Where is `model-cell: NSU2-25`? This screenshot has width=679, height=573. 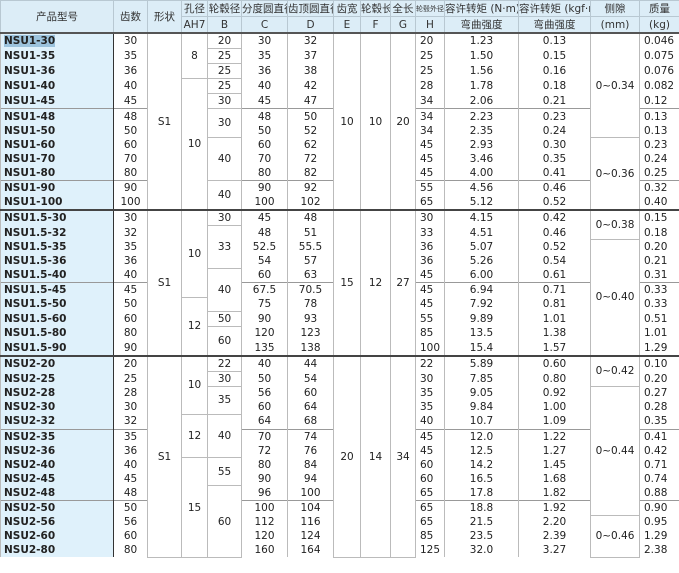
model-cell: NSU2-25 is located at coordinates (57, 379).